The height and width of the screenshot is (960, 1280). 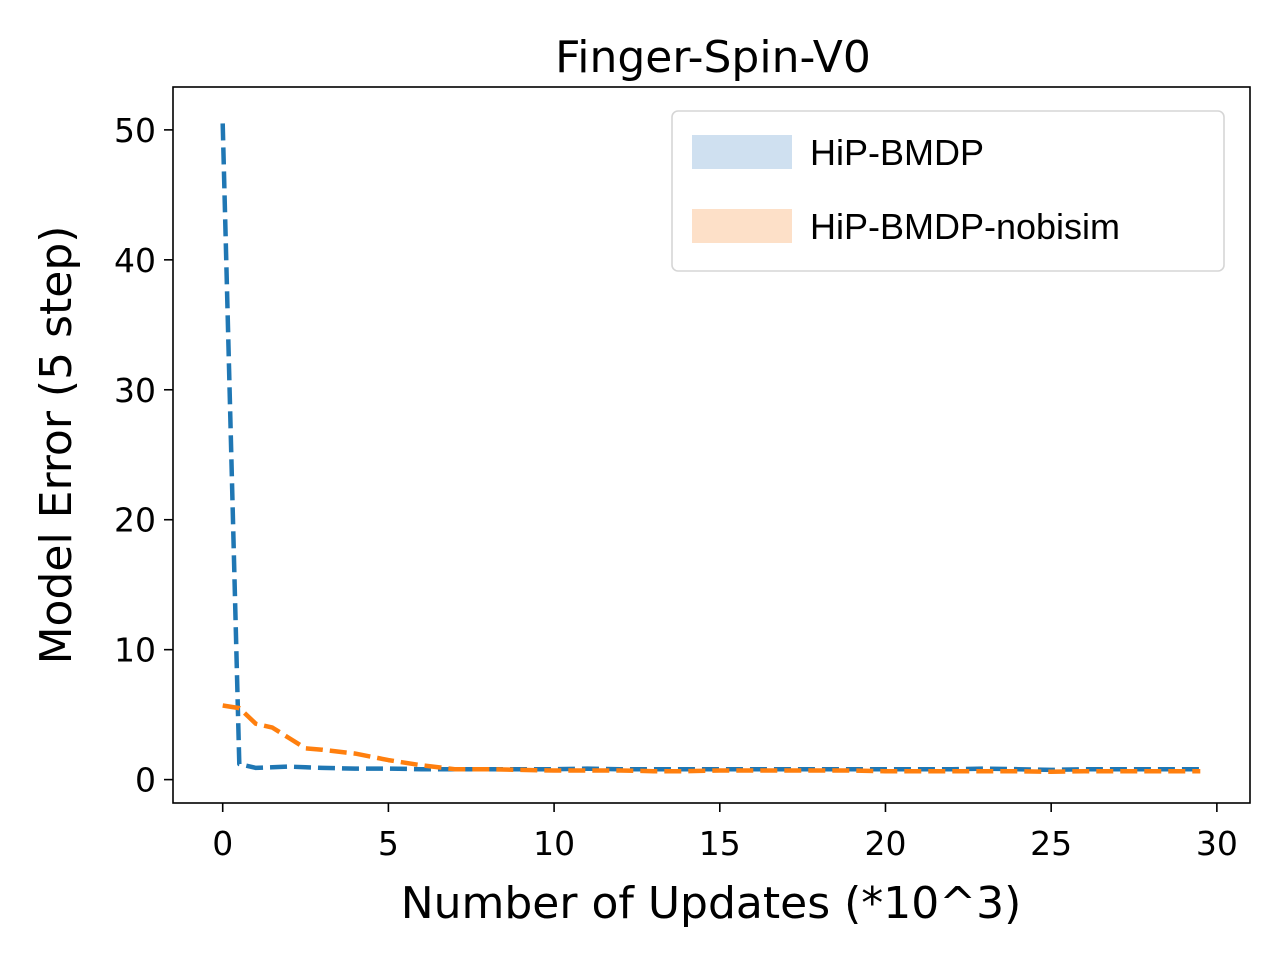 What do you see at coordinates (720, 843) in the screenshot?
I see `x-tick-label: 15` at bounding box center [720, 843].